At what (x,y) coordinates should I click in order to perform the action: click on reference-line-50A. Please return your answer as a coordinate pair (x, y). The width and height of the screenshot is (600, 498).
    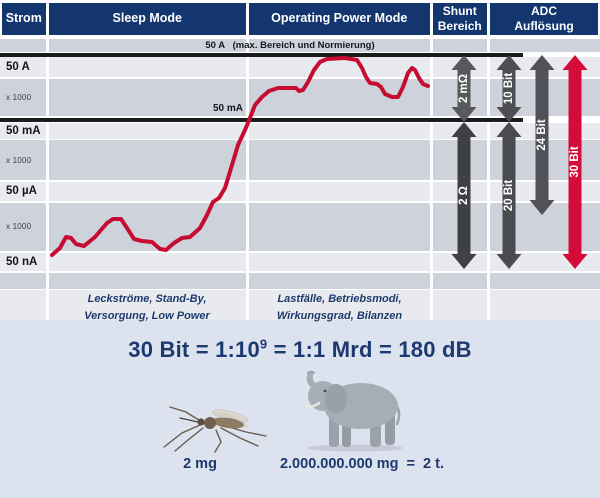
    Looking at the image, I should click on (261, 54).